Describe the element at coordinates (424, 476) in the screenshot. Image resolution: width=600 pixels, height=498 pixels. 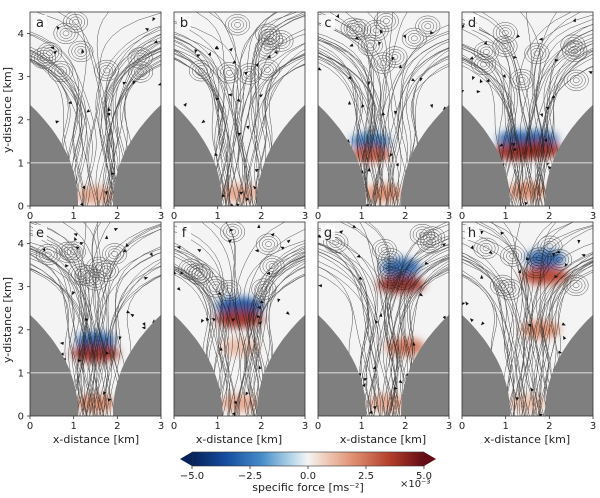
I see `colorbar-tick-label: 5.0` at that location.